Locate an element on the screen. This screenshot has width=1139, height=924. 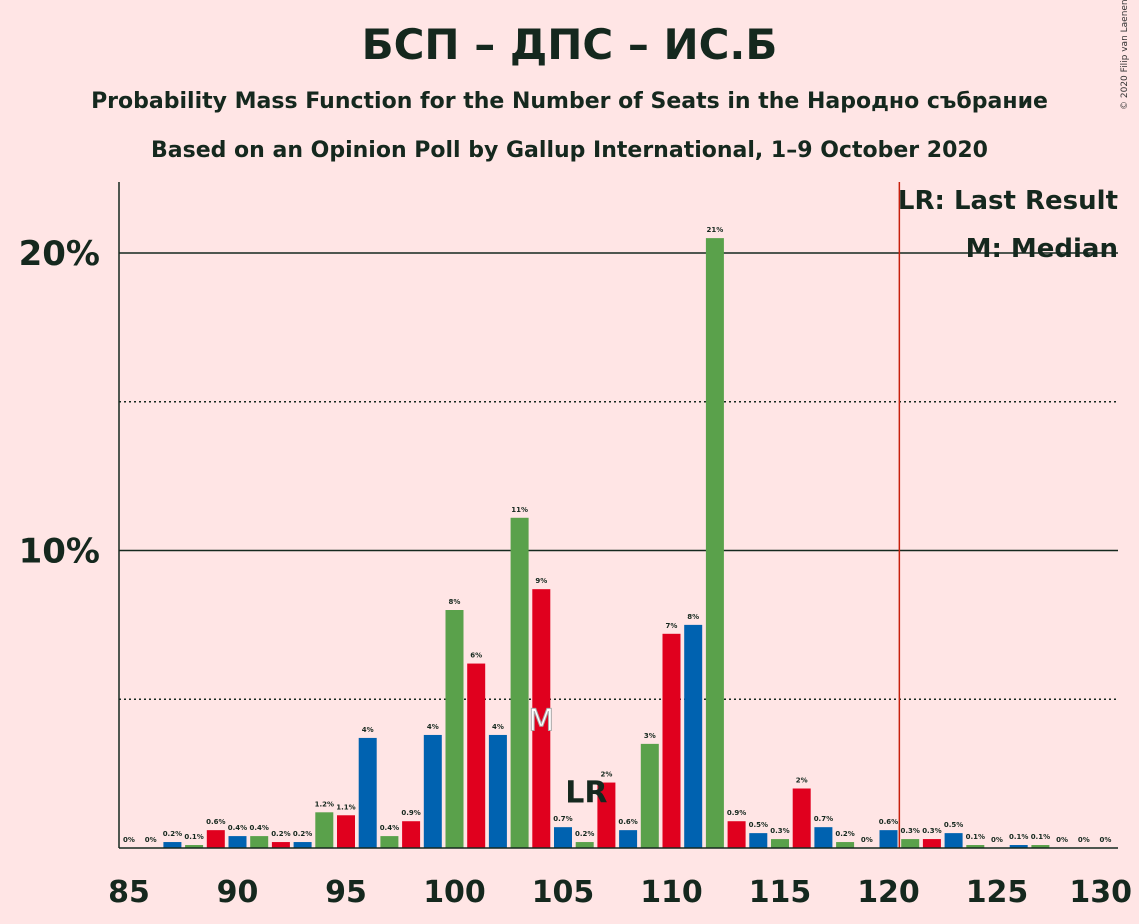
bar-value-label: 21% is located at coordinates (715, 230).